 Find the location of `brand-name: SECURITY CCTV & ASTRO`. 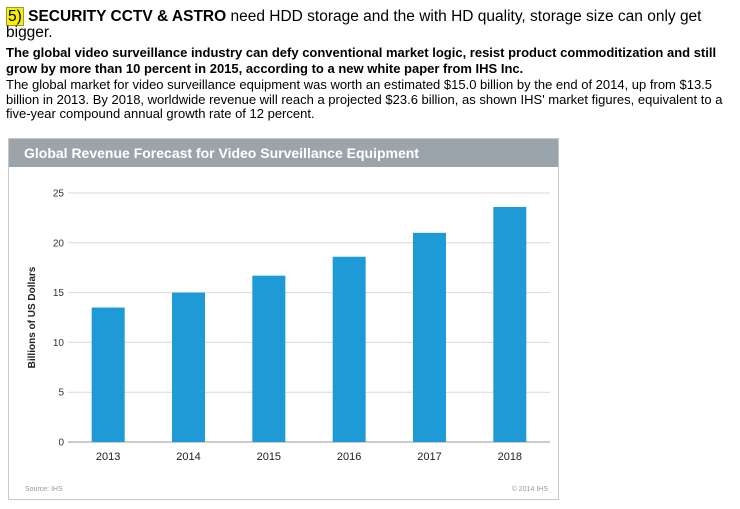

brand-name: SECURITY CCTV & ASTRO is located at coordinates (127, 16).